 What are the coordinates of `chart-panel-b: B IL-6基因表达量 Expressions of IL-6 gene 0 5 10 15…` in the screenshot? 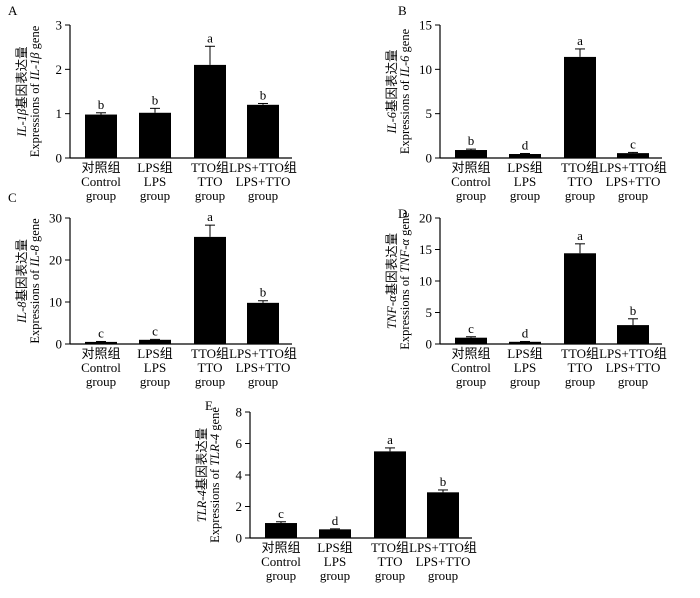 It's located at (526, 103).